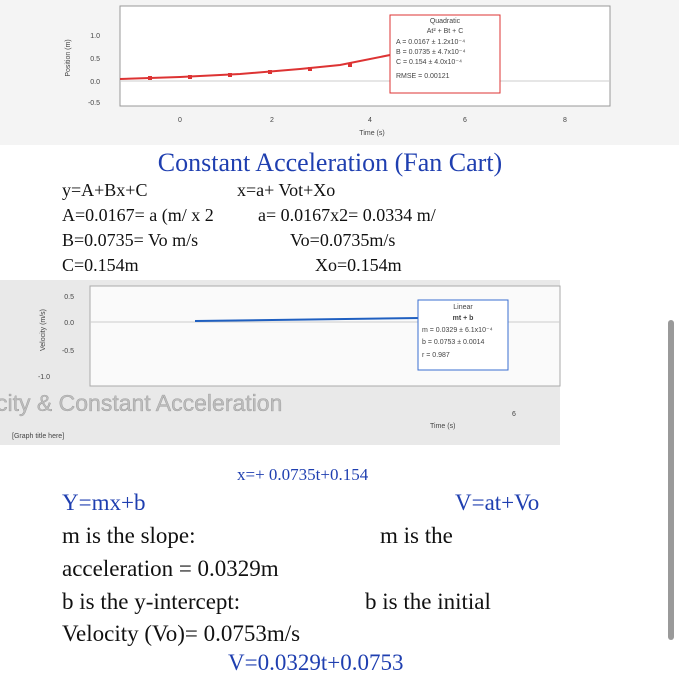 The image size is (679, 700). I want to click on heading: Constant Acceleration (Fan Cart), so click(330, 162).